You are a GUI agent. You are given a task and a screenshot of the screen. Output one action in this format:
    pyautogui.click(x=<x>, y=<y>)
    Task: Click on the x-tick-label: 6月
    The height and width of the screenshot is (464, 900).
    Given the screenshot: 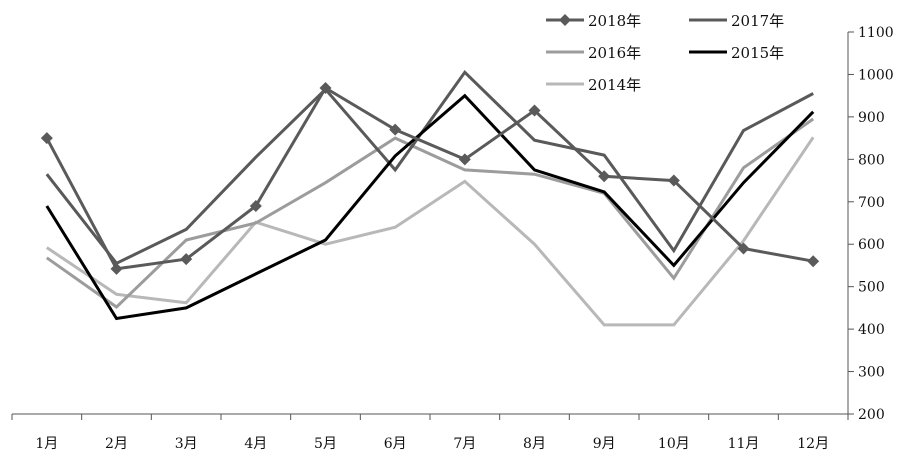 What is the action you would take?
    pyautogui.click(x=395, y=444)
    